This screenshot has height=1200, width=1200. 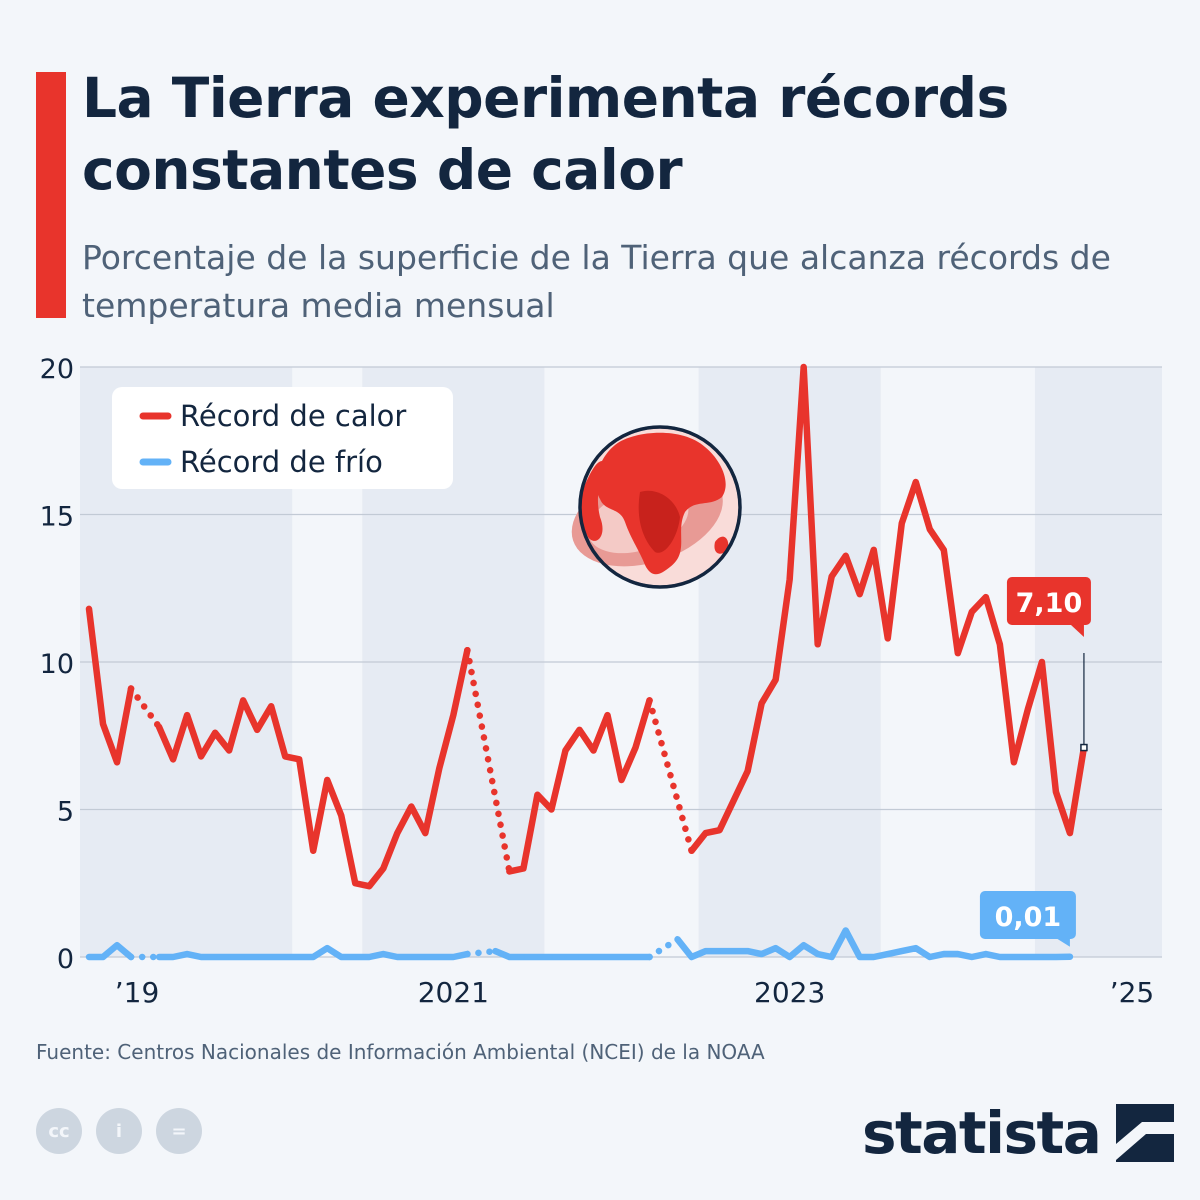 What do you see at coordinates (293, 416) in the screenshot?
I see `legend-entry: Récord de calor` at bounding box center [293, 416].